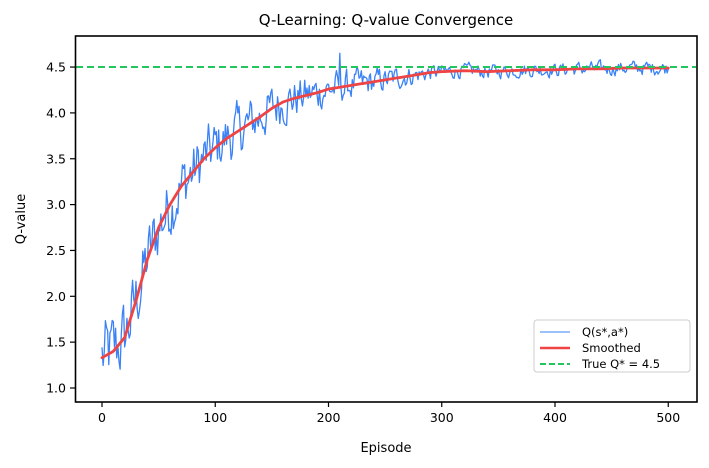  What do you see at coordinates (56, 204) in the screenshot?
I see `y-tick-label: 3.0` at bounding box center [56, 204].